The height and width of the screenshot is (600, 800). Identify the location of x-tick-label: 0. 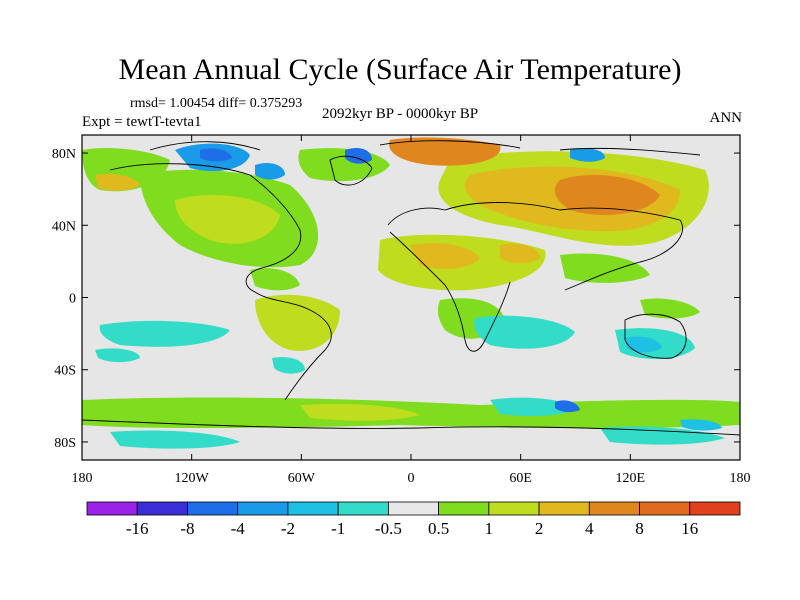
(411, 478).